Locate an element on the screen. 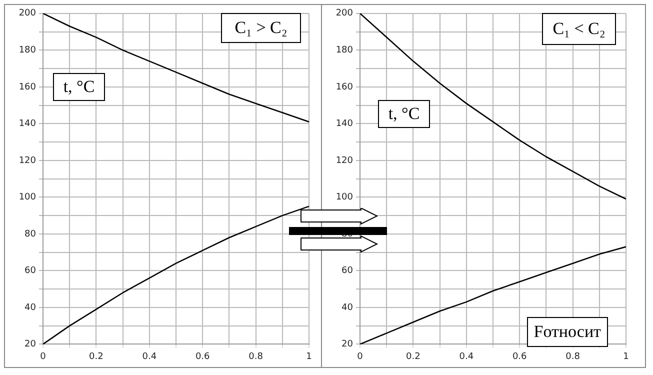 This screenshot has width=653, height=375. annotation: C₁ > C₂ is located at coordinates (261, 28).